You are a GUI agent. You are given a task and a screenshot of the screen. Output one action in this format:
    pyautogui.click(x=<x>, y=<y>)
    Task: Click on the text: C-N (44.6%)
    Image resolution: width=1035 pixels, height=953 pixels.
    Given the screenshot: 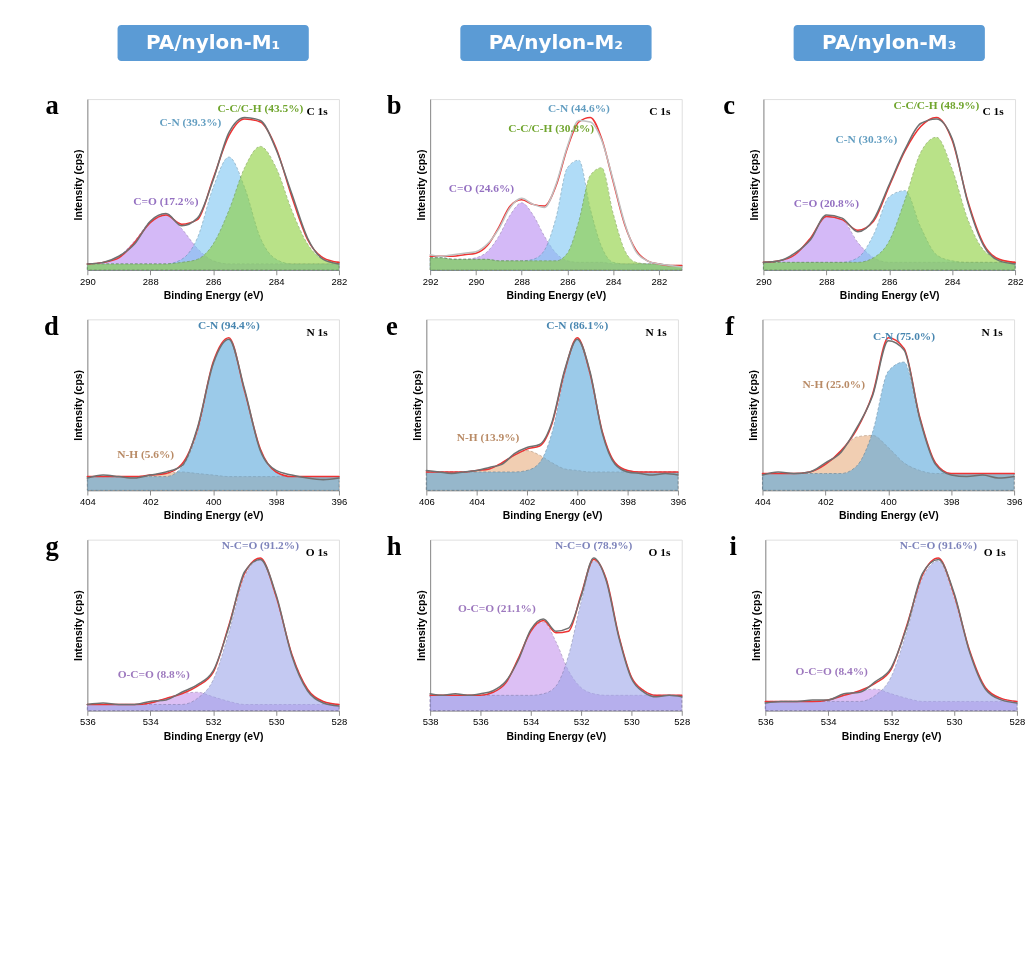 What is the action you would take?
    pyautogui.click(x=578, y=108)
    